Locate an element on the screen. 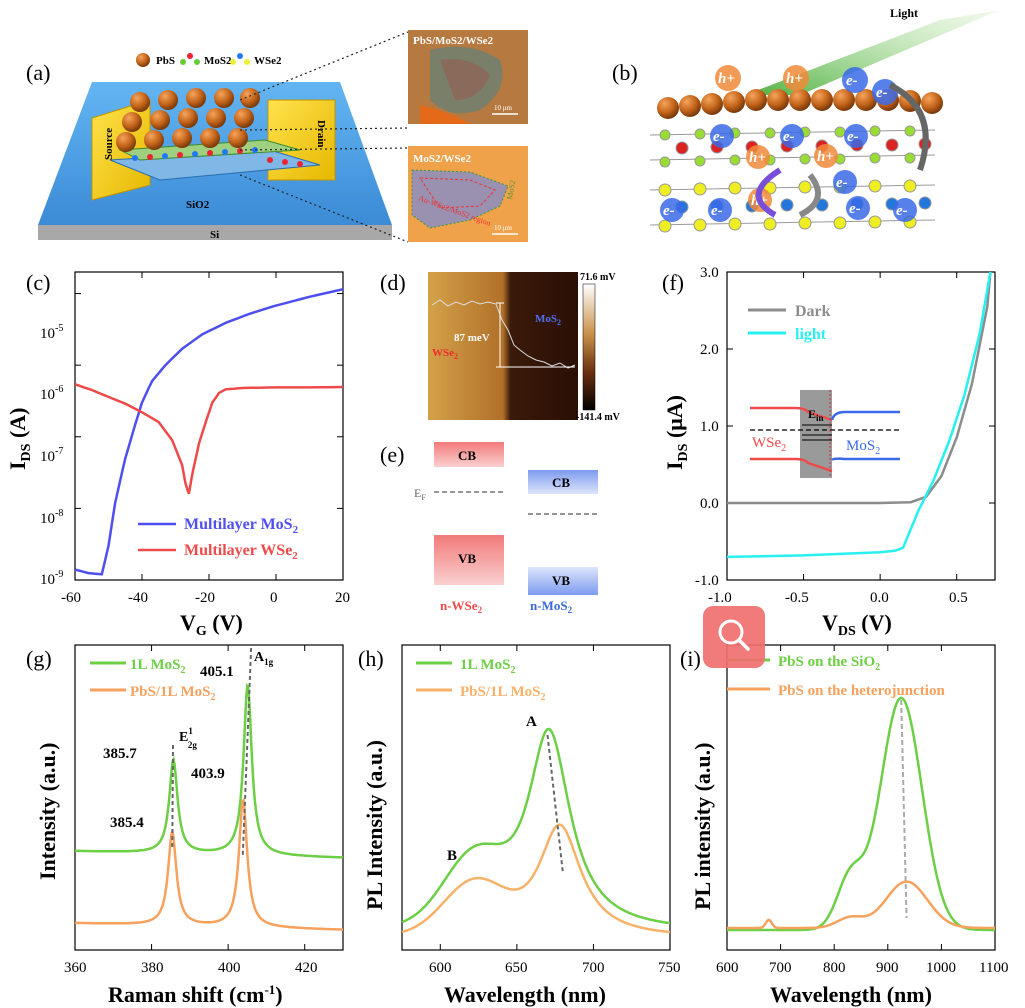 The width and height of the screenshot is (1025, 1008). inset-top-title: PbS/MoS2/WSe2 is located at coordinates (453, 41).